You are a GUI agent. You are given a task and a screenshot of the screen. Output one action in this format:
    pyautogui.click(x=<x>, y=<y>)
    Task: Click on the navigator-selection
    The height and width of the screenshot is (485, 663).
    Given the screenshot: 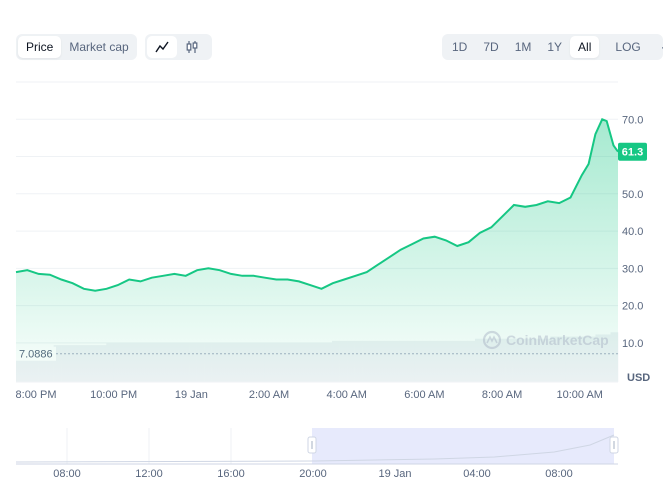 What is the action you would take?
    pyautogui.click(x=463, y=446)
    